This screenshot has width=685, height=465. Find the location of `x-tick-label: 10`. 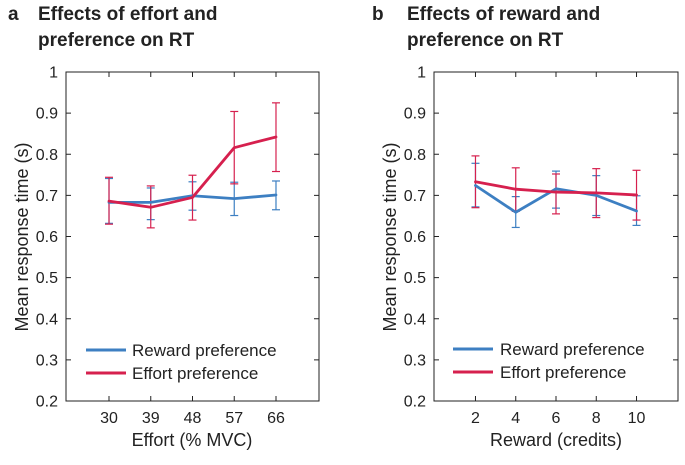

x-tick-label: 10 is located at coordinates (637, 418).